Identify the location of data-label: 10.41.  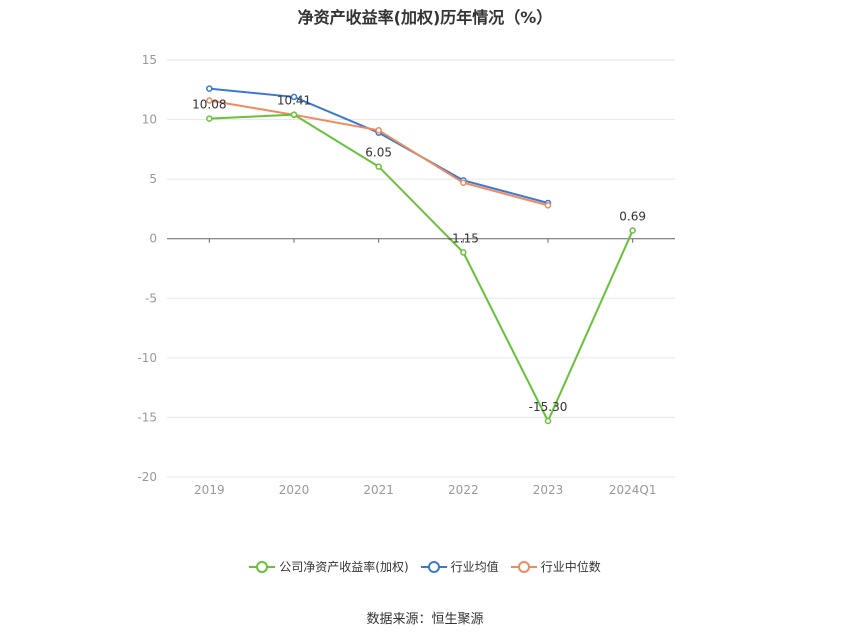
(294, 101).